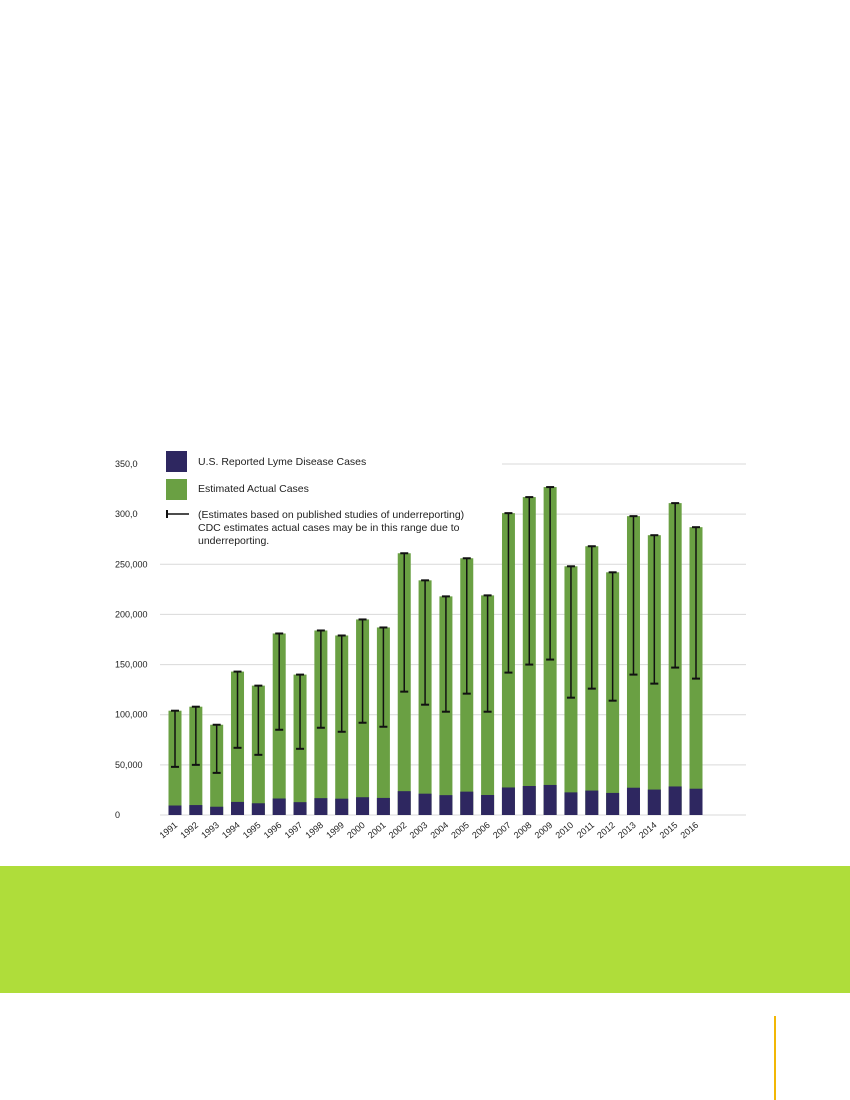 Image resolution: width=850 pixels, height=1100 pixels. Describe the element at coordinates (585, 830) in the screenshot. I see `x-tick-label-2011: 2011` at that location.